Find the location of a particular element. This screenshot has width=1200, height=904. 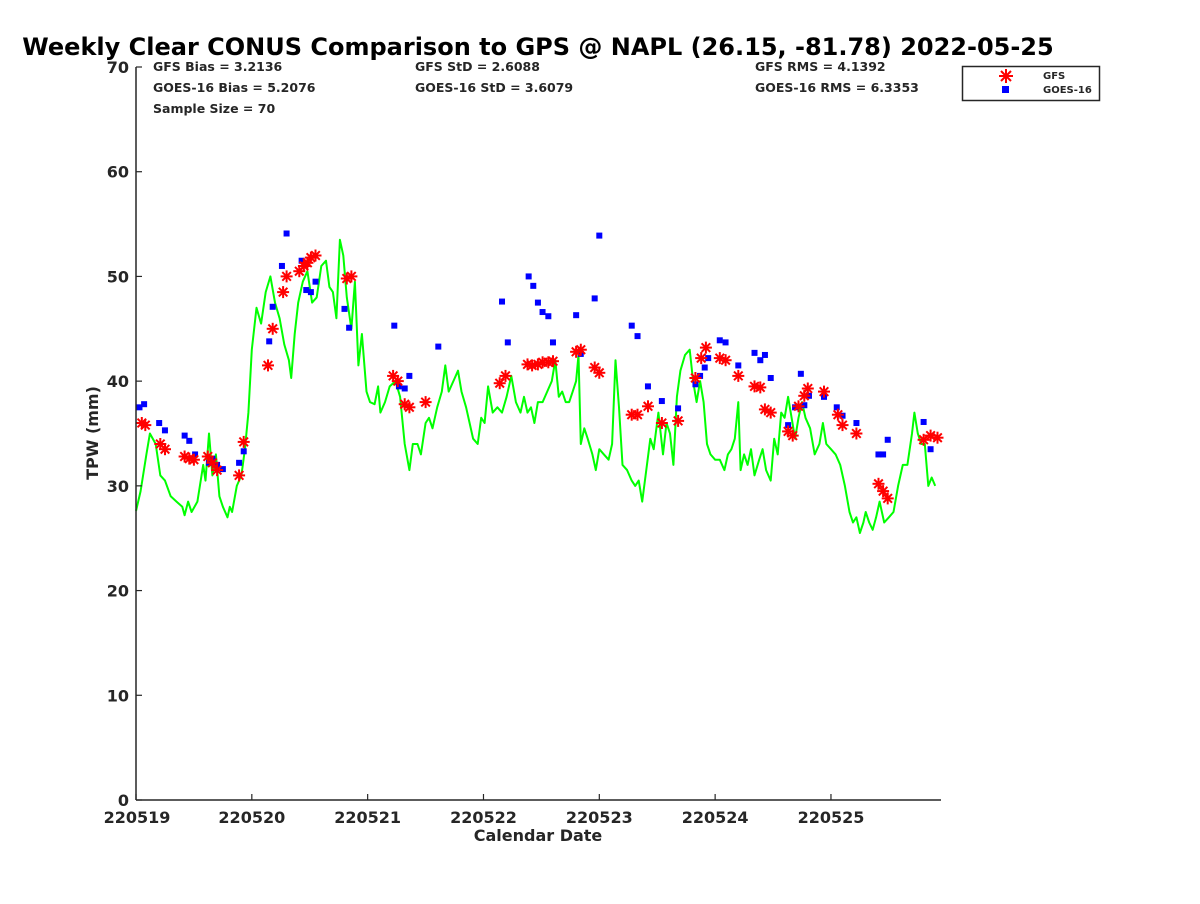

x-tick-label: 220524 is located at coordinates (715, 817).